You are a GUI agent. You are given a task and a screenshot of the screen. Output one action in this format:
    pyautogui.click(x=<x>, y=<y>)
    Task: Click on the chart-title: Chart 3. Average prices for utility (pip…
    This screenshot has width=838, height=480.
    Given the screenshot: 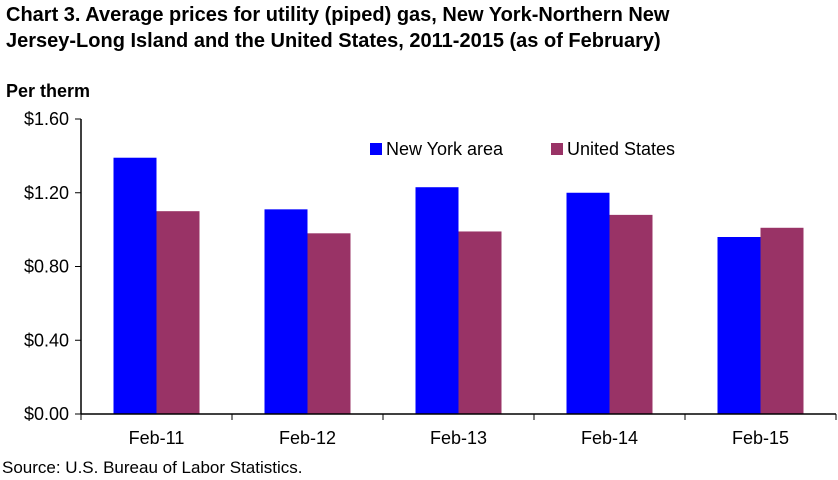 What is the action you would take?
    pyautogui.click(x=419, y=28)
    